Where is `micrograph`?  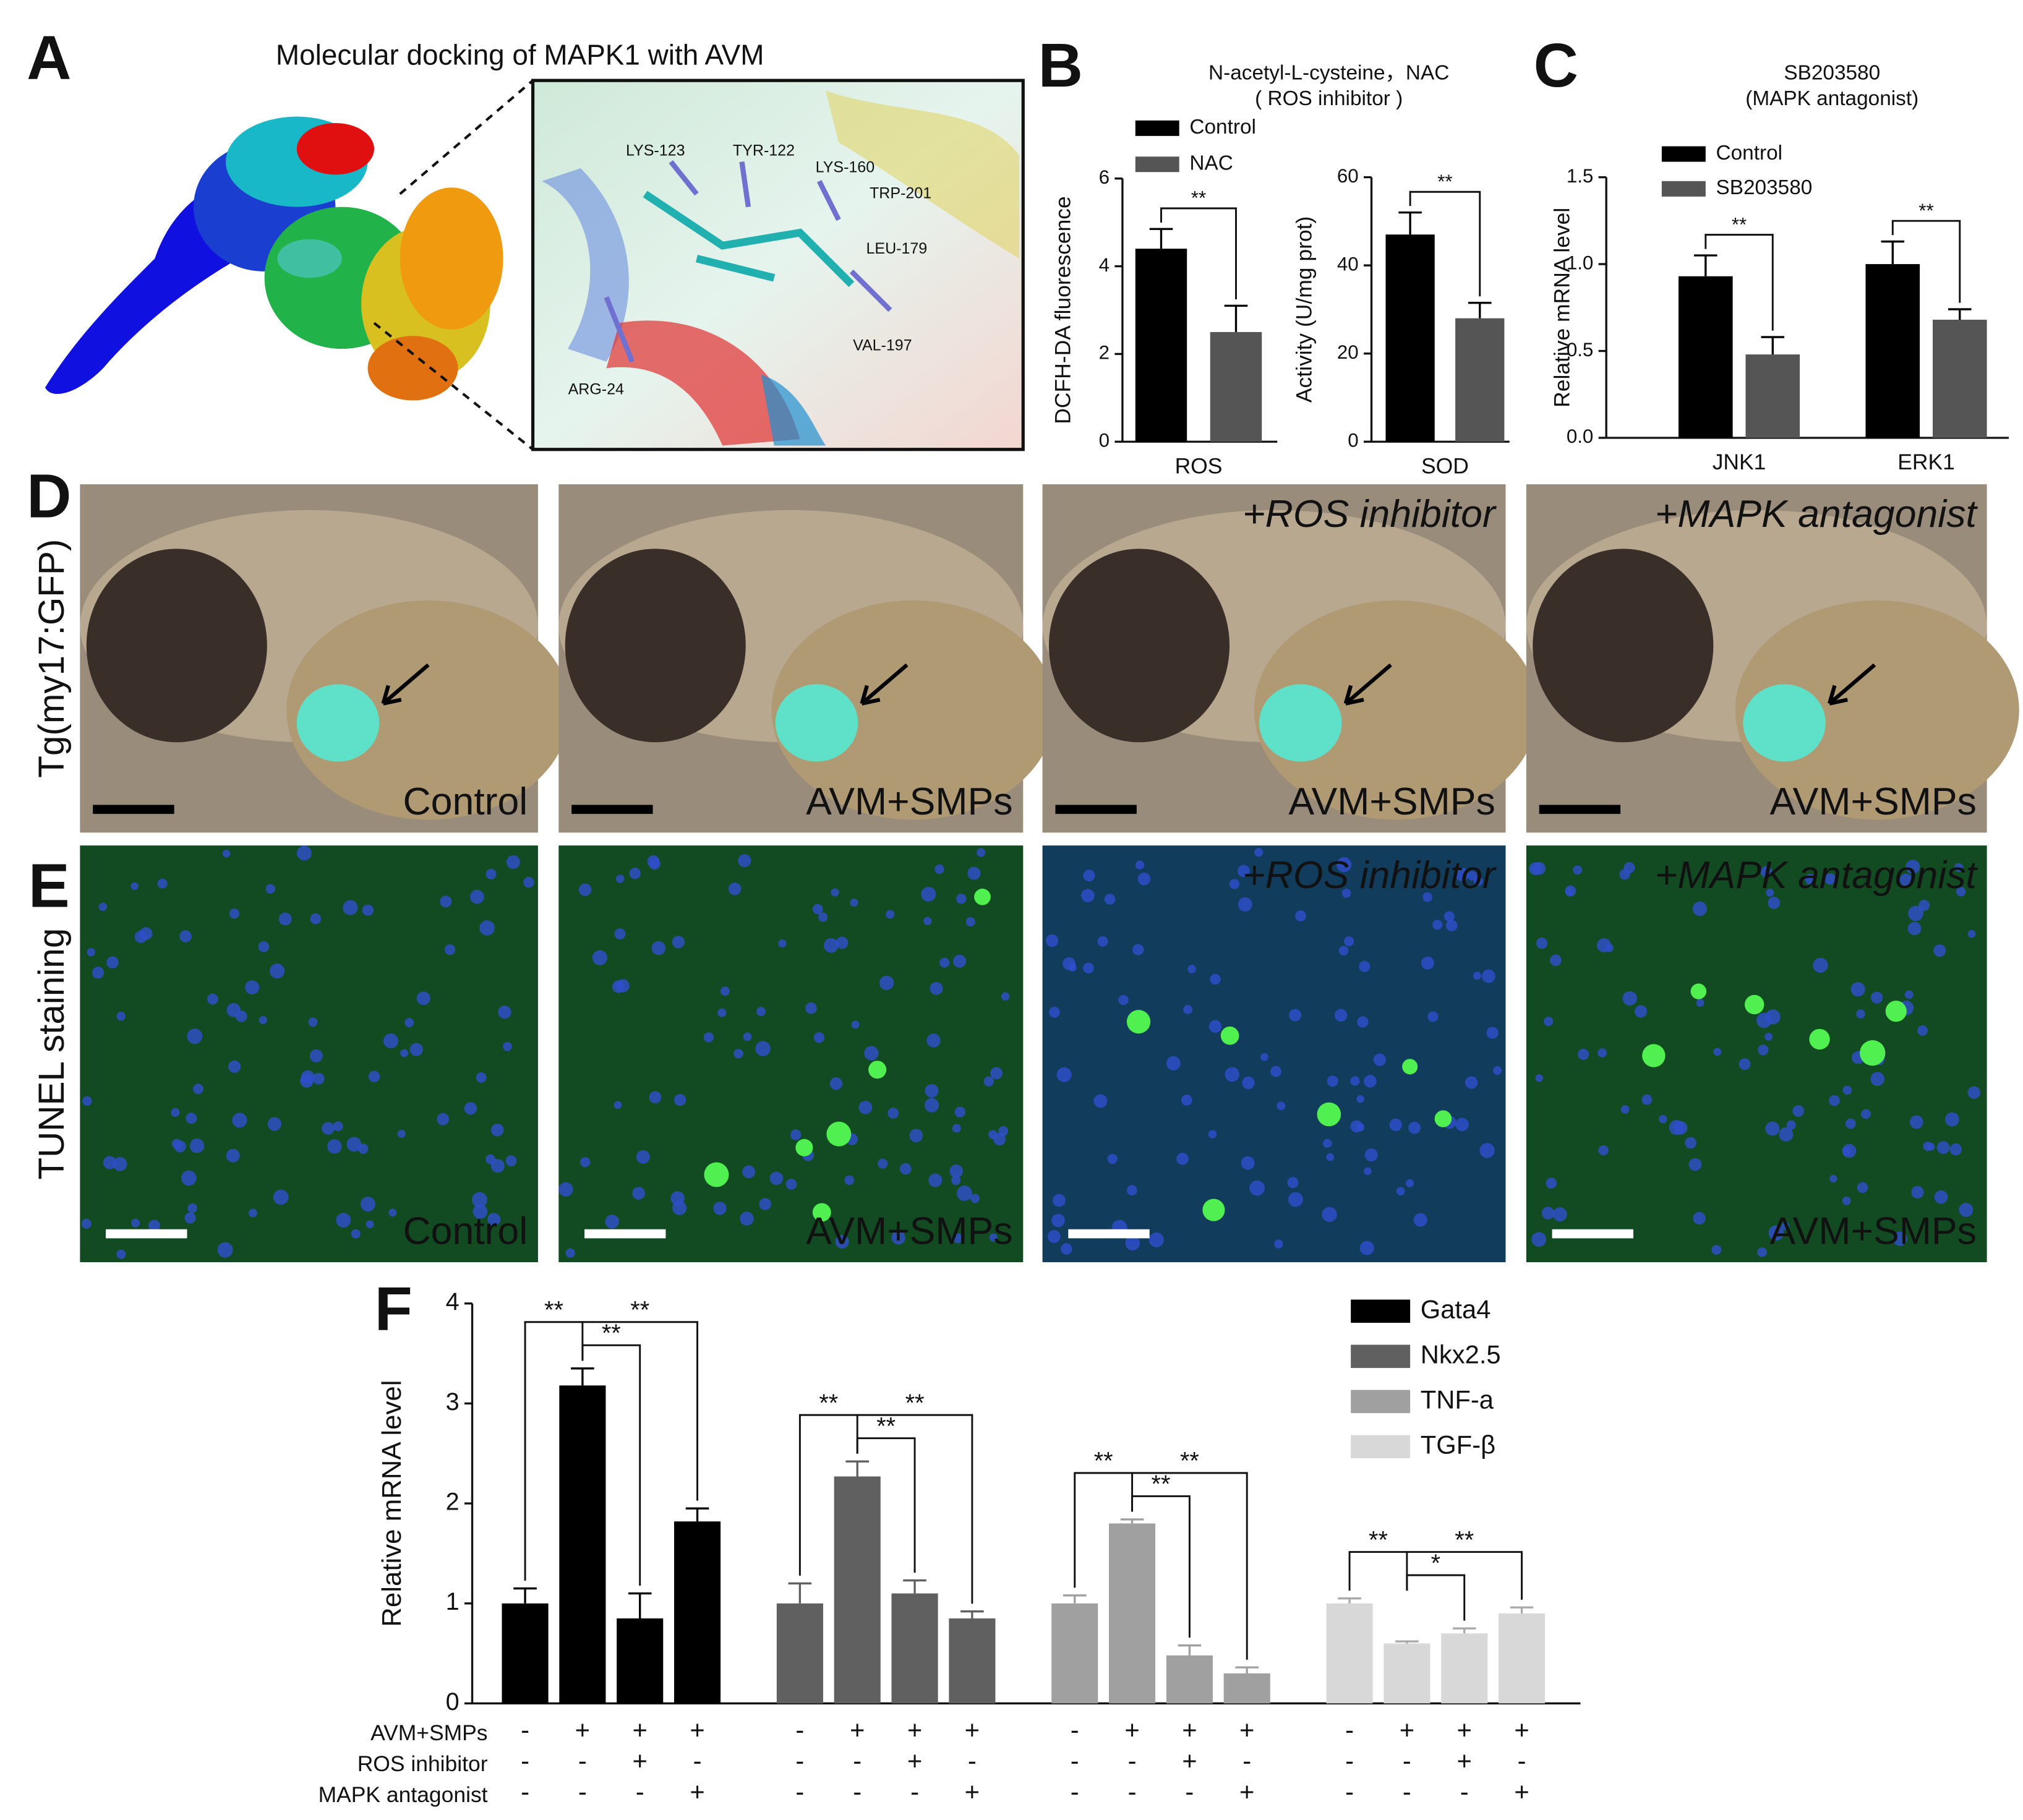 micrograph is located at coordinates (791, 1054).